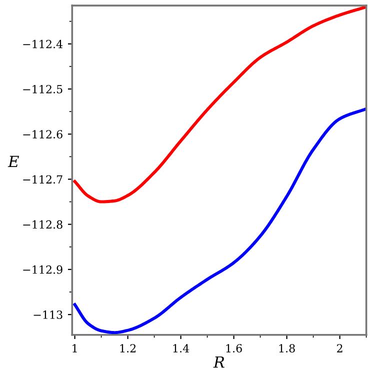 The image size is (370, 370). Describe the element at coordinates (42, 224) in the screenshot. I see `y-tick-label: −112.8` at that location.